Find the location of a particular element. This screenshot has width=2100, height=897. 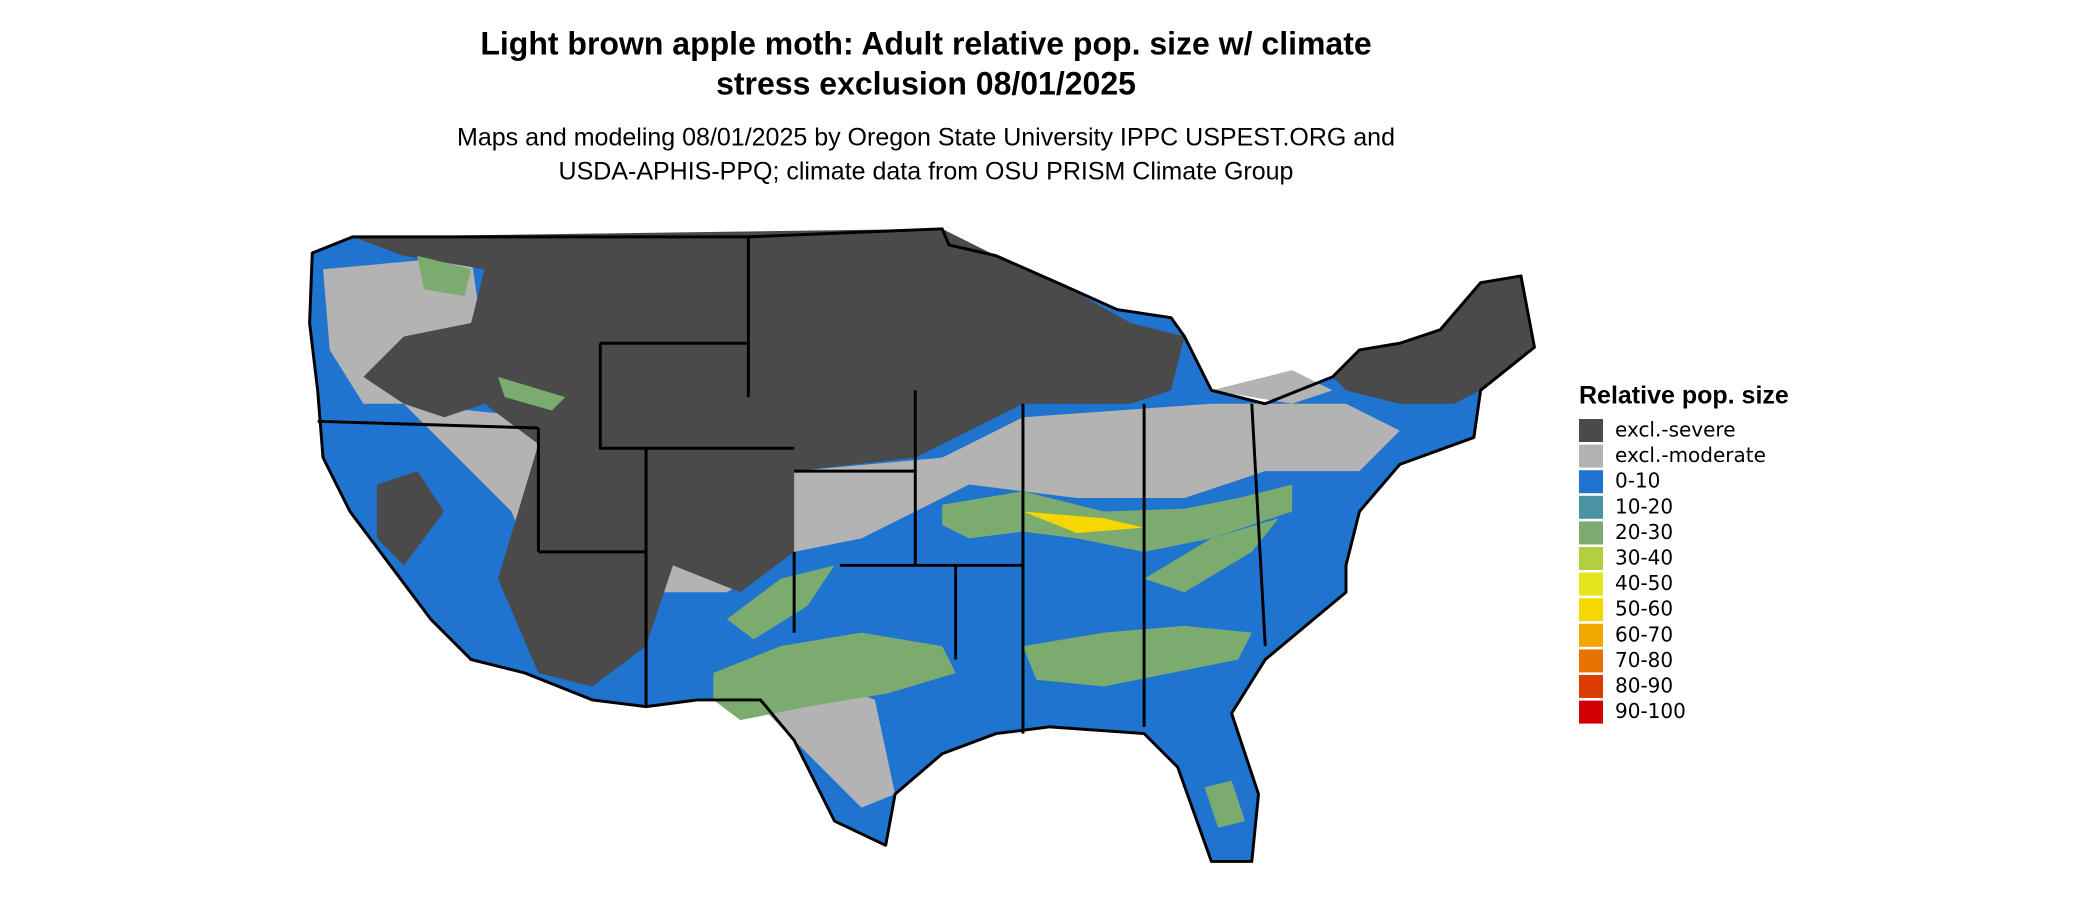

legend-label: 90-100 is located at coordinates (1650, 711).